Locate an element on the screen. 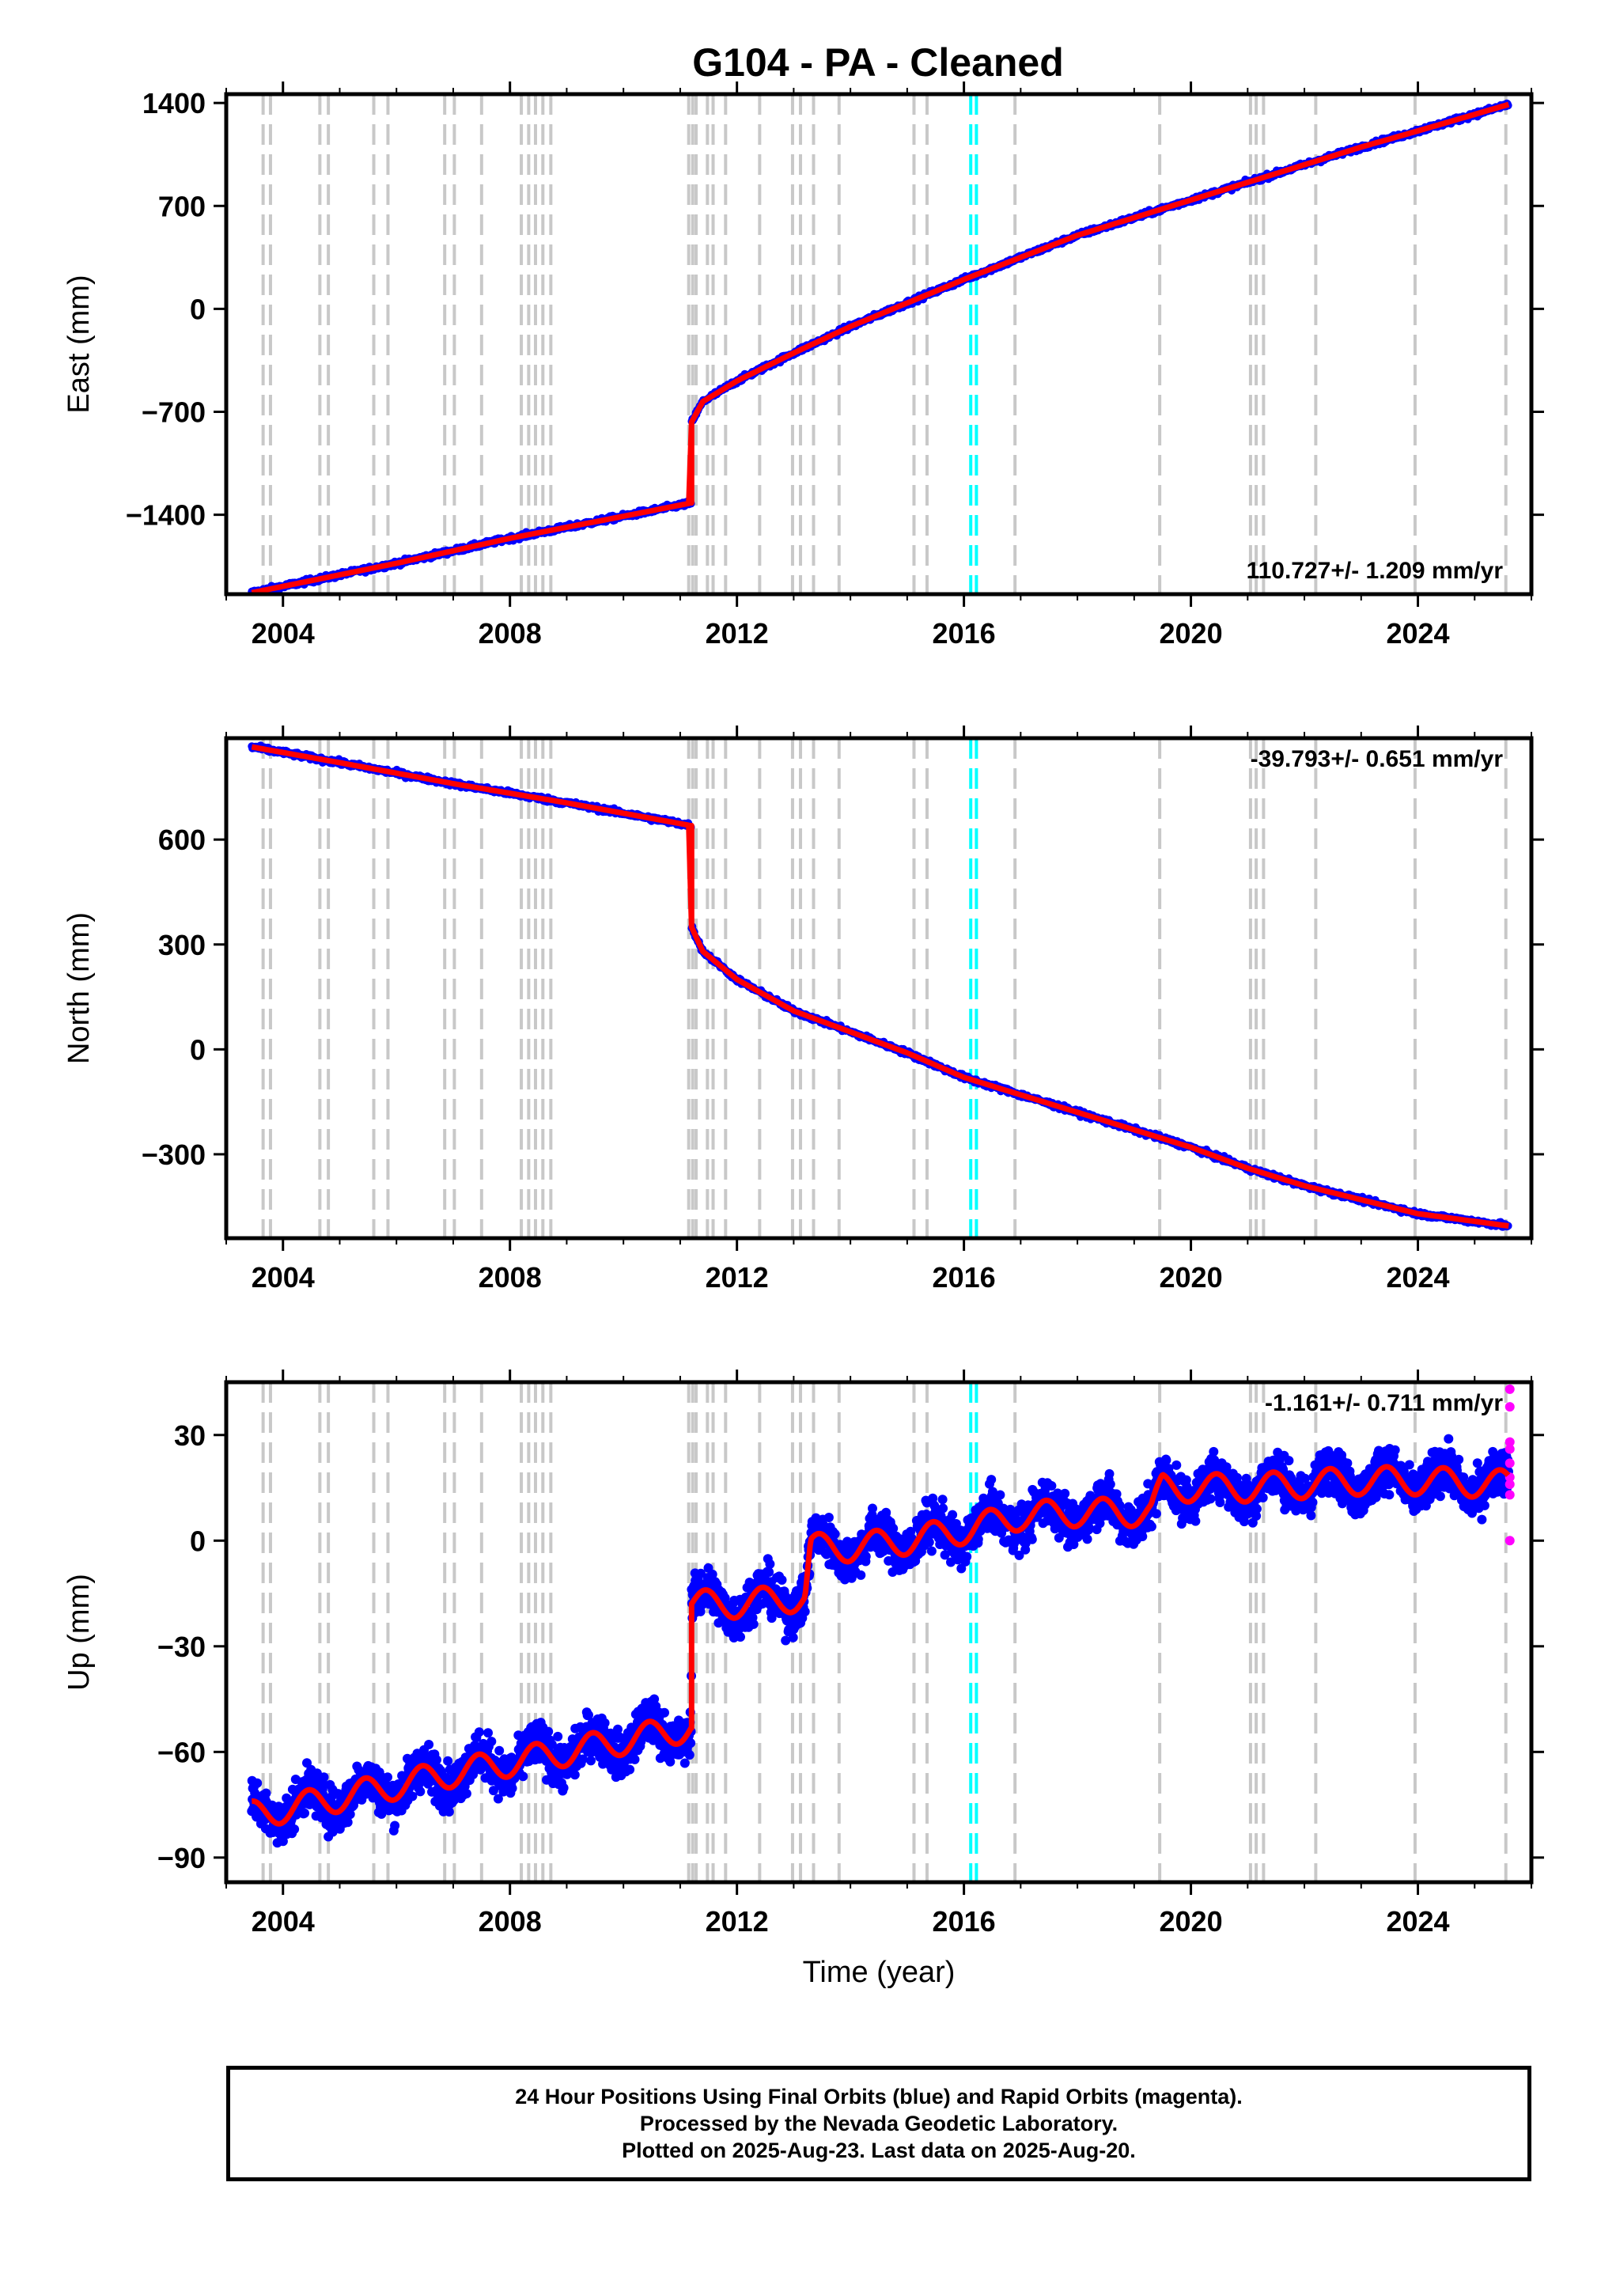 The image size is (1601, 2296). y-tick-label: 1400 is located at coordinates (174, 103).